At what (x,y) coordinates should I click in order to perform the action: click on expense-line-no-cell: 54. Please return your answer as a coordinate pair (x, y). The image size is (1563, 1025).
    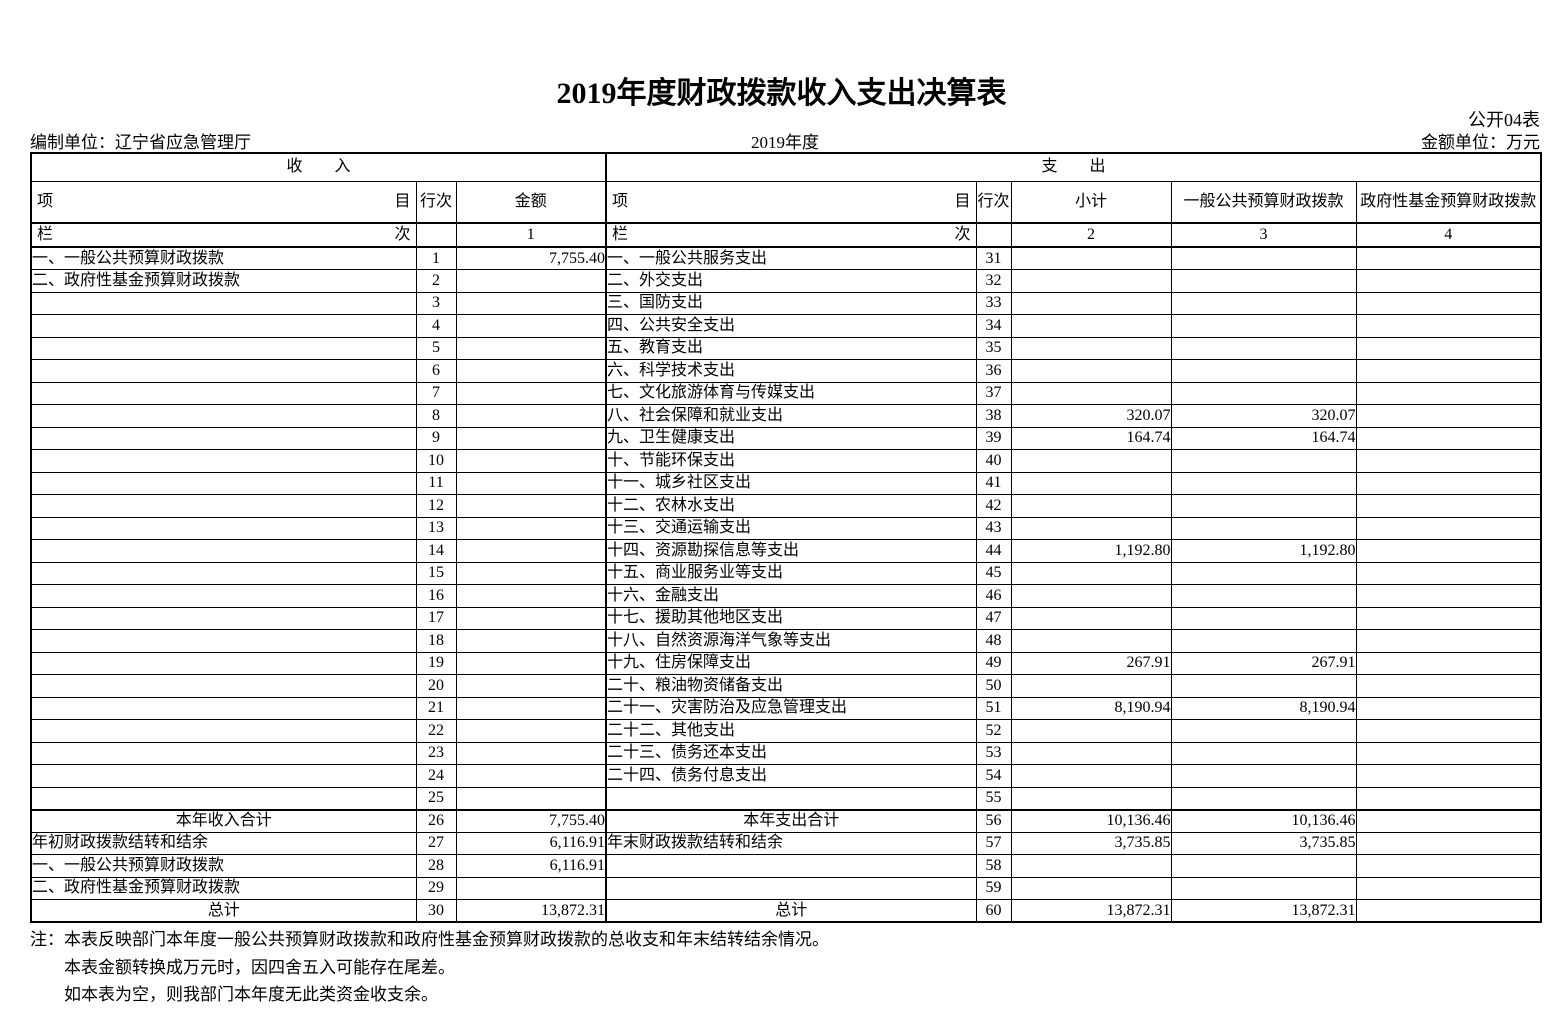
    Looking at the image, I should click on (993, 776).